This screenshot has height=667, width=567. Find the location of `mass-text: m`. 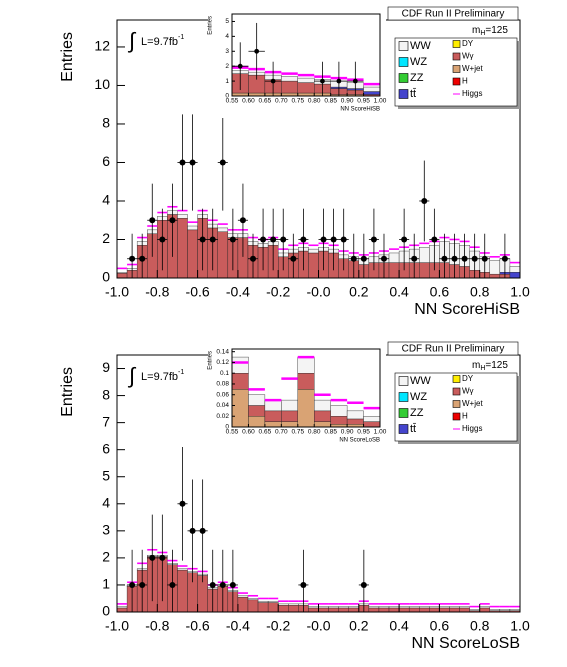

mass-text: m is located at coordinates (476, 30).